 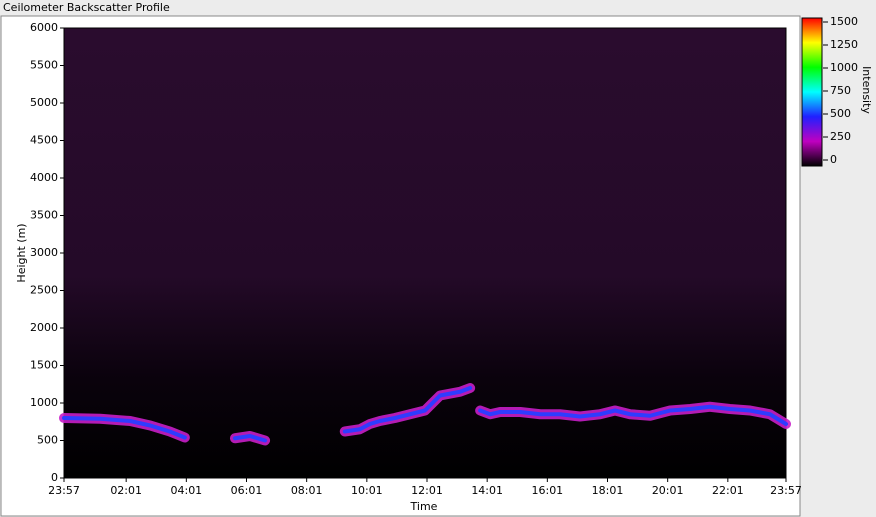 I want to click on x-tick-label: 04:01, so click(x=186, y=490).